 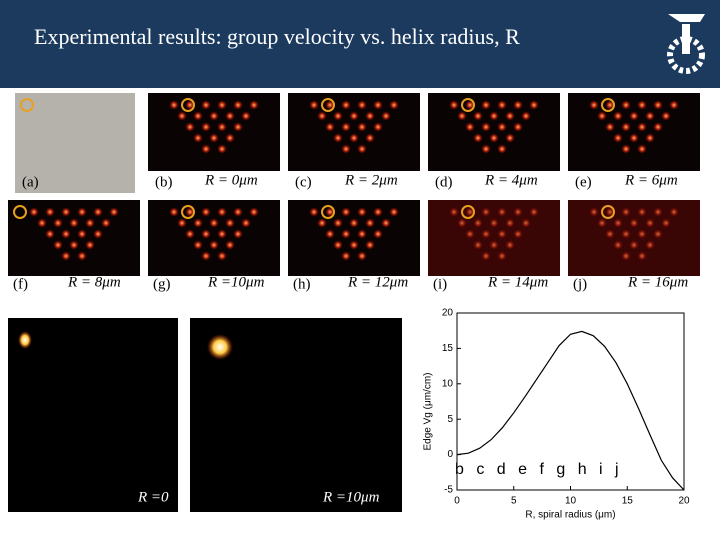 What do you see at coordinates (428, 411) in the screenshot?
I see `y-axis-label: Edge Vg (μm/cm)` at bounding box center [428, 411].